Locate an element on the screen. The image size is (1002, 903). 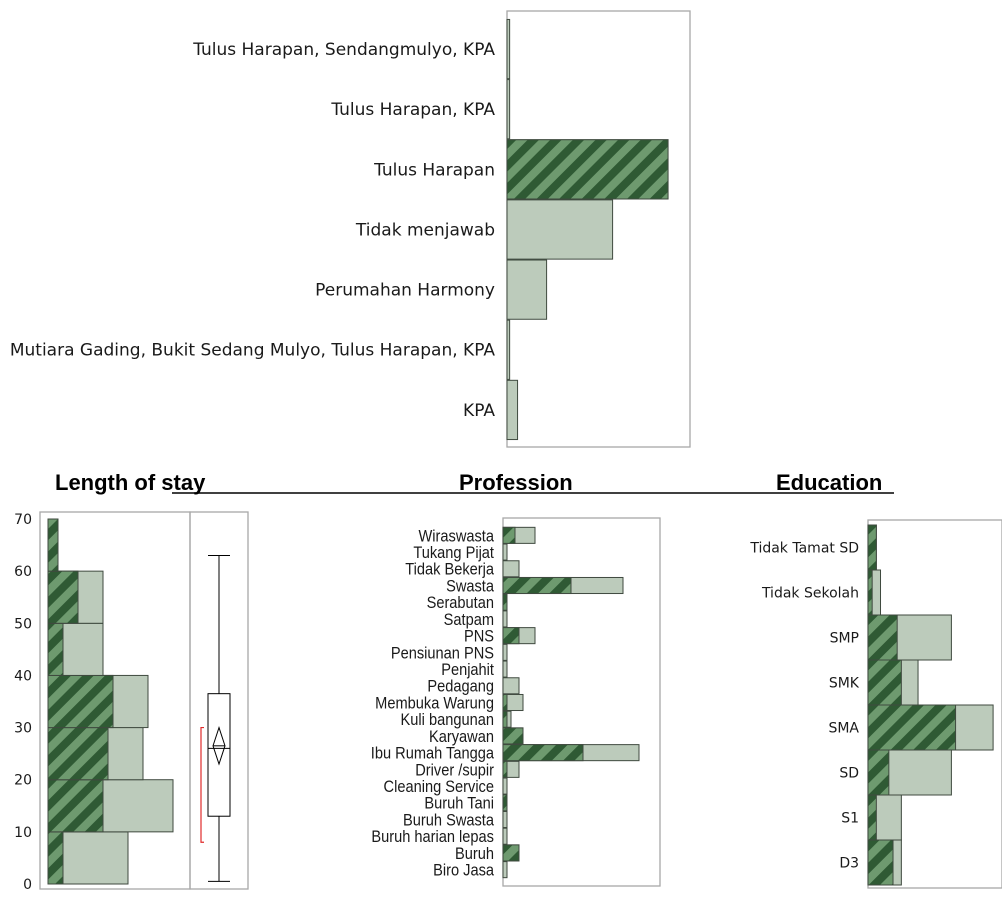
length-of-stay-title: Length of stay is located at coordinates (130, 482).